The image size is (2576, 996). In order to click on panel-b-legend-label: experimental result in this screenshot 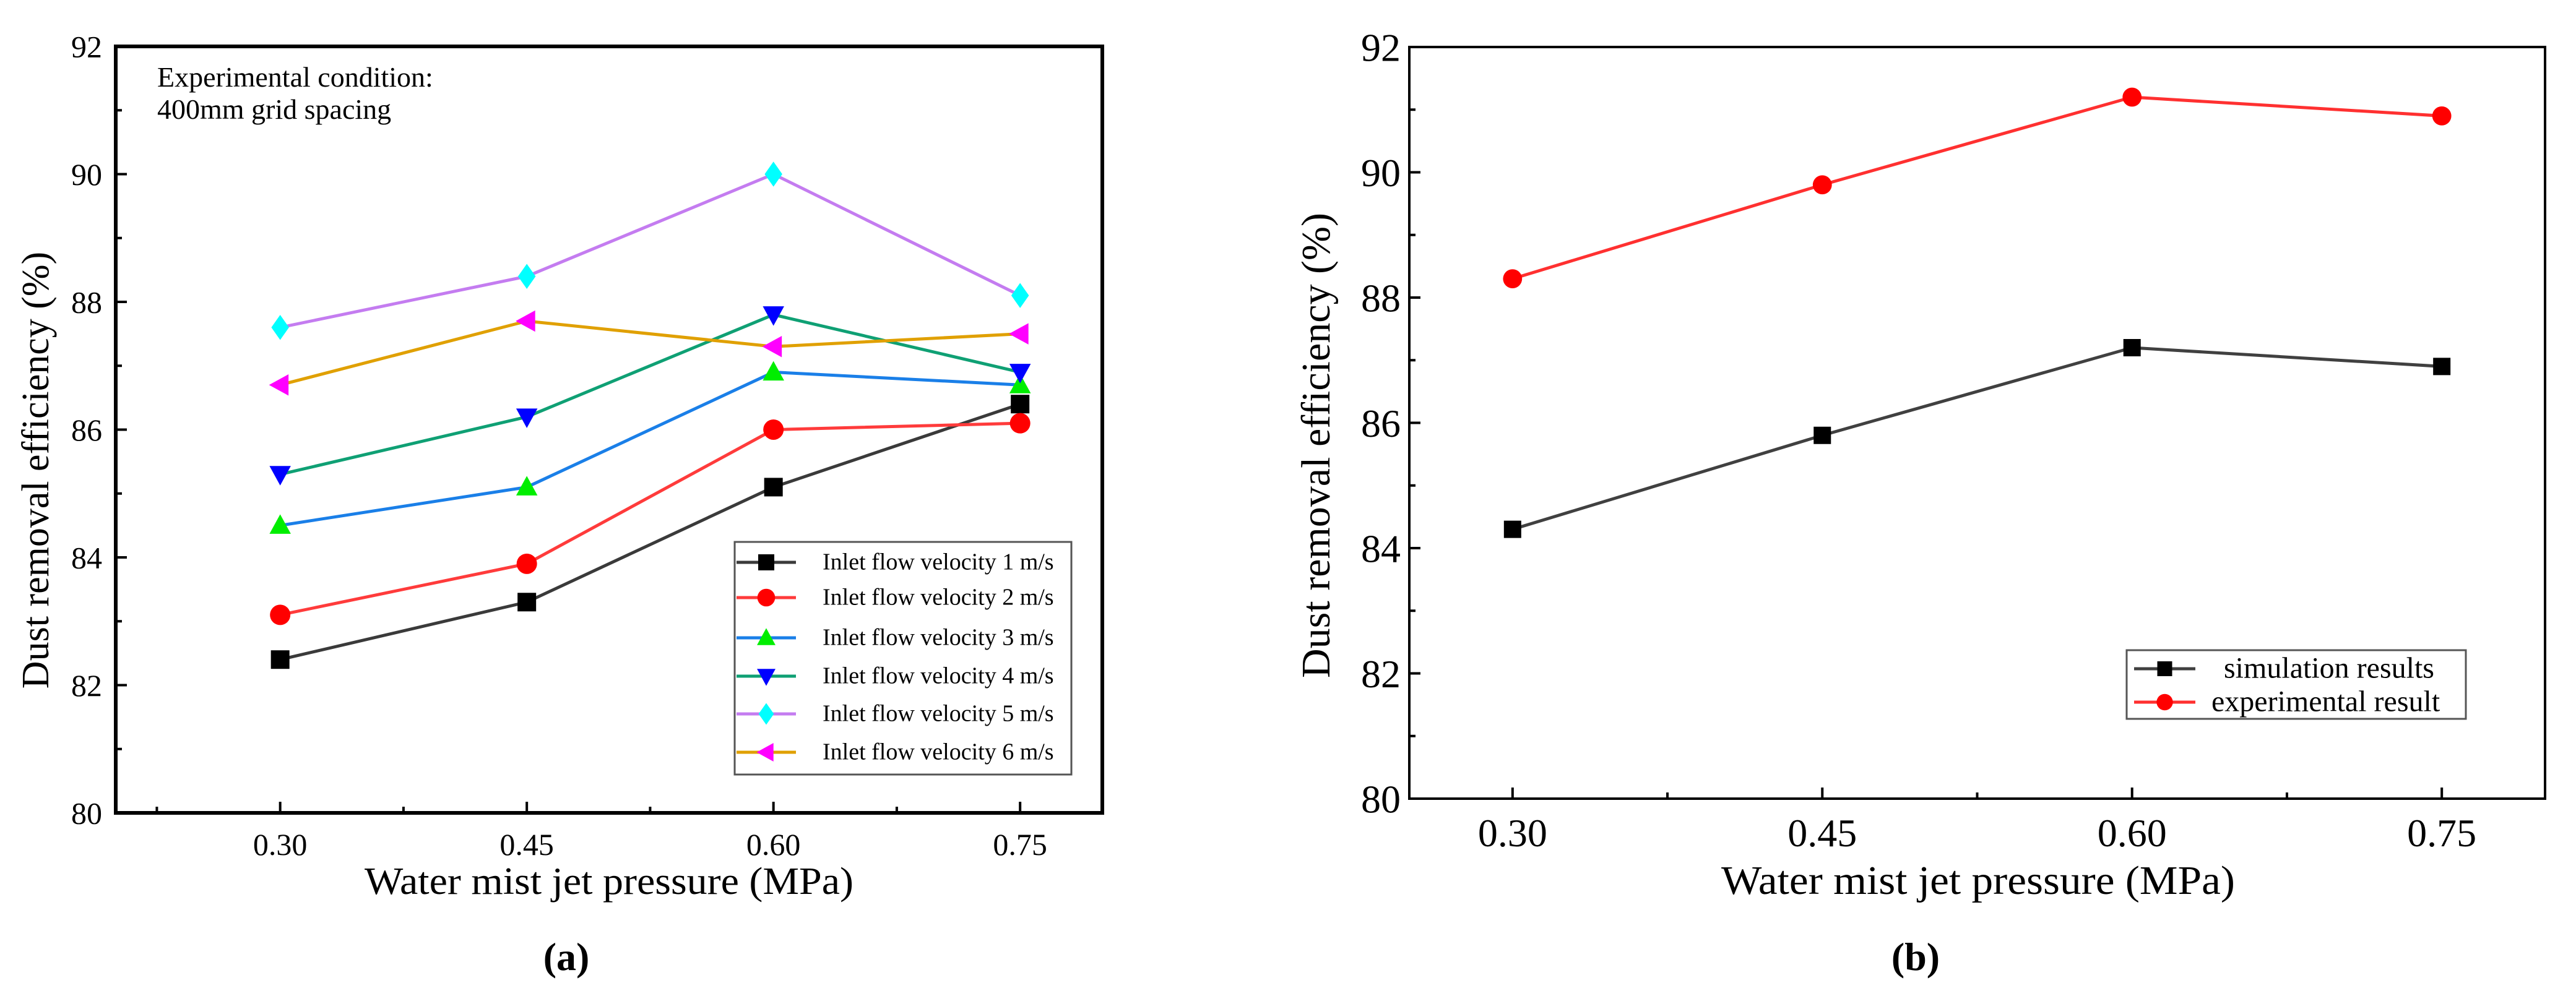, I will do `click(2325, 701)`.